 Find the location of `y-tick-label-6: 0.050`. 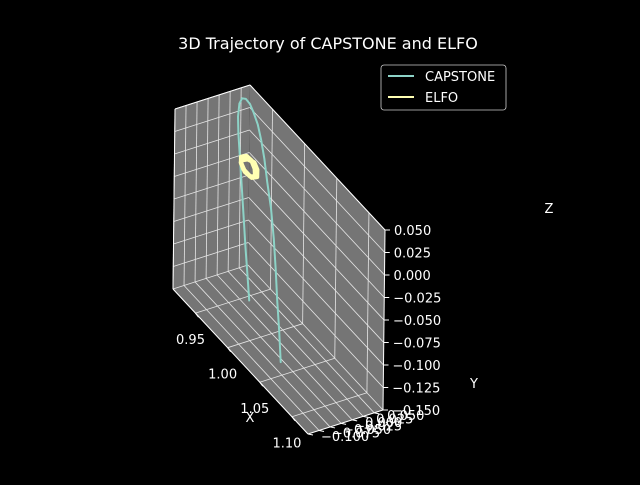

y-tick-label-6: 0.050 is located at coordinates (405, 416).